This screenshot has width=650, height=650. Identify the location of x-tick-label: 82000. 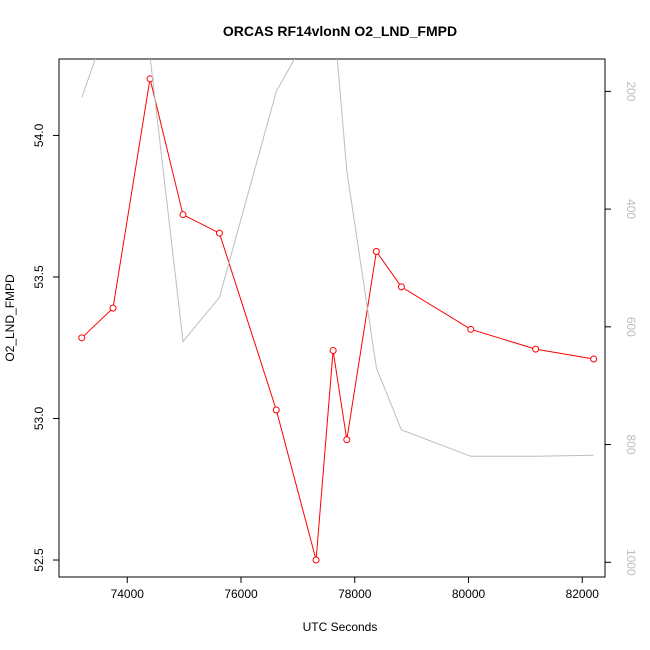
(583, 594).